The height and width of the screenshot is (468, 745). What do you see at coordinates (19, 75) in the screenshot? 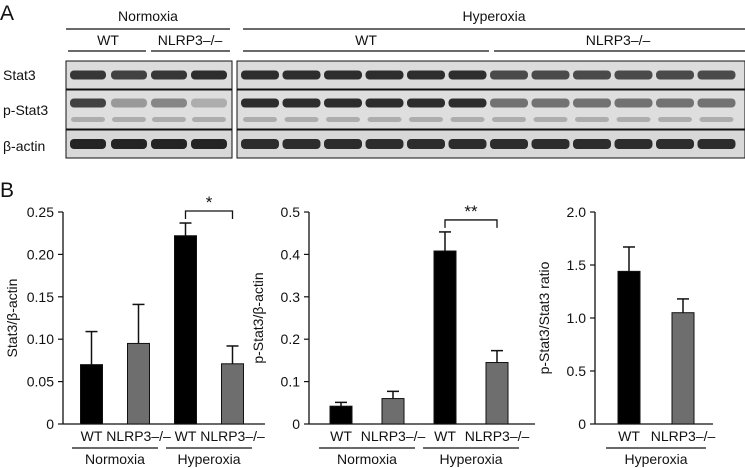
I see `row-label-stat3: Stat3` at bounding box center [19, 75].